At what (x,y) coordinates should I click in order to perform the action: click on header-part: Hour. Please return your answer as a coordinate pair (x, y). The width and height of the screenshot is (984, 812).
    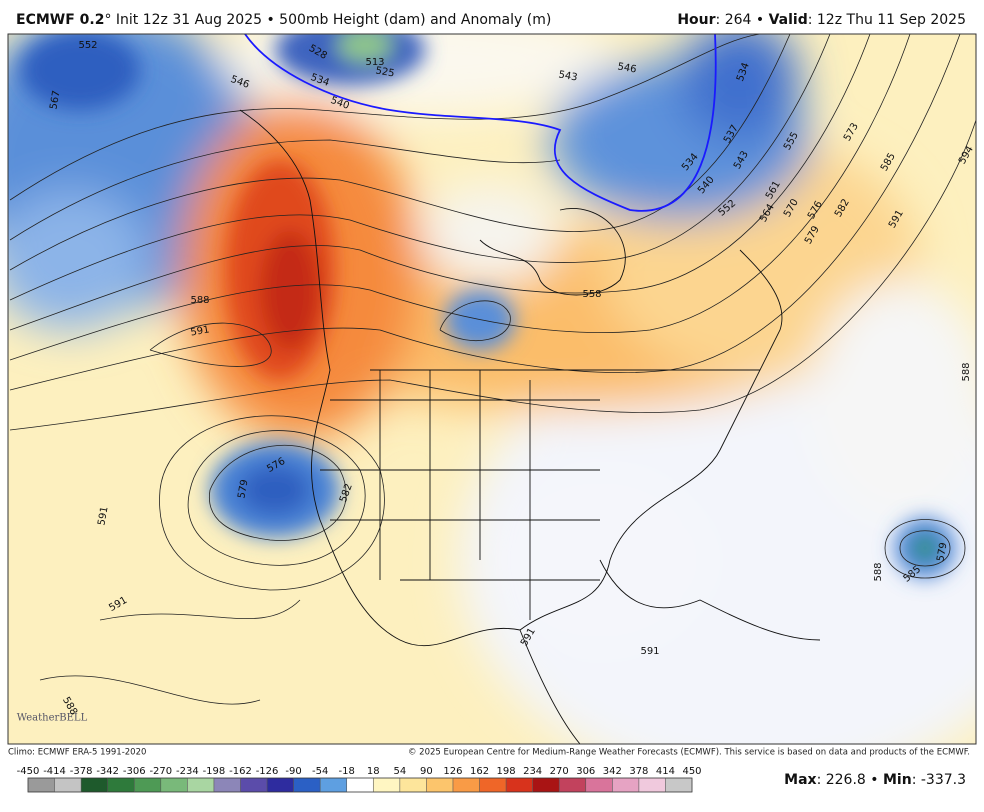
    Looking at the image, I should click on (696, 20).